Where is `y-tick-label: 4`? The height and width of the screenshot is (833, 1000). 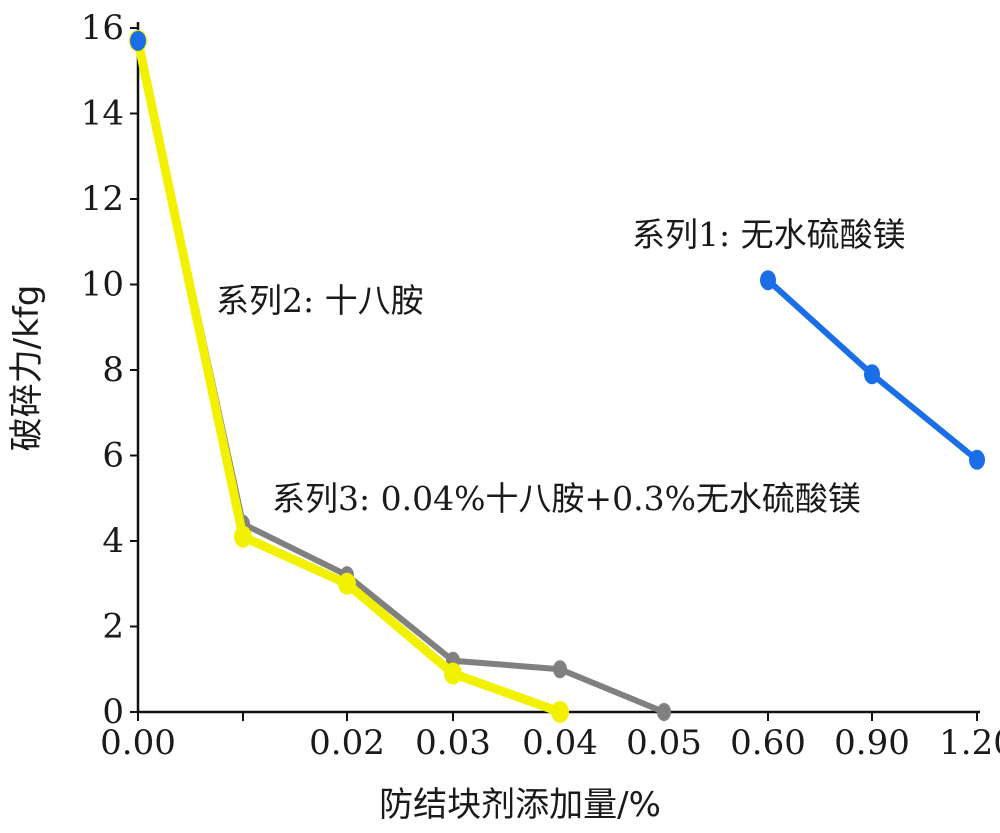
y-tick-label: 4 is located at coordinates (113, 541).